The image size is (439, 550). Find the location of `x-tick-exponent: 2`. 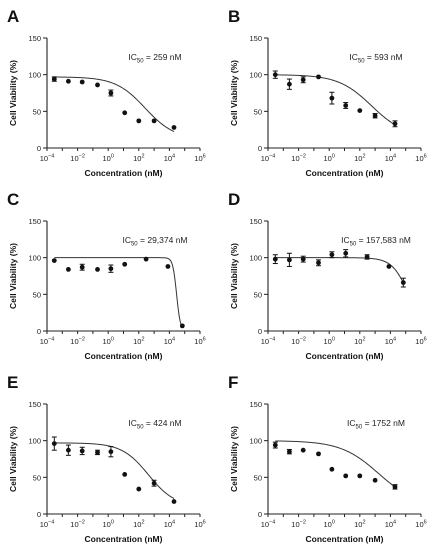

x-tick-exponent: 2 is located at coordinates (363, 340).